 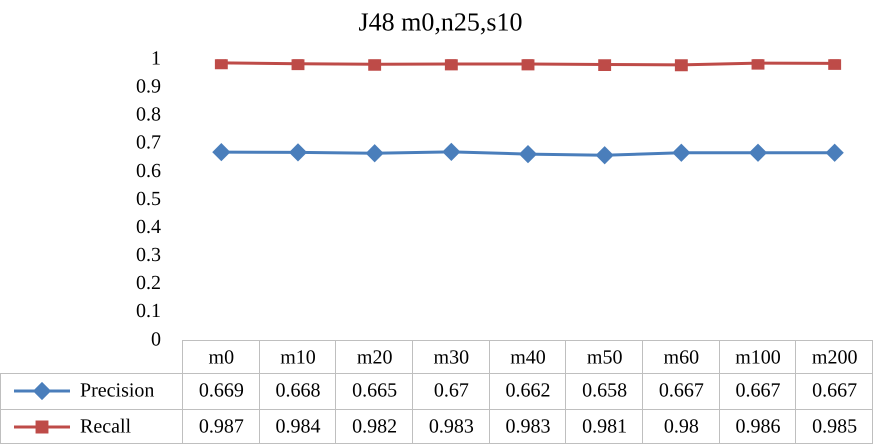 What do you see at coordinates (758, 426) in the screenshot?
I see `data-label: 0.986` at bounding box center [758, 426].